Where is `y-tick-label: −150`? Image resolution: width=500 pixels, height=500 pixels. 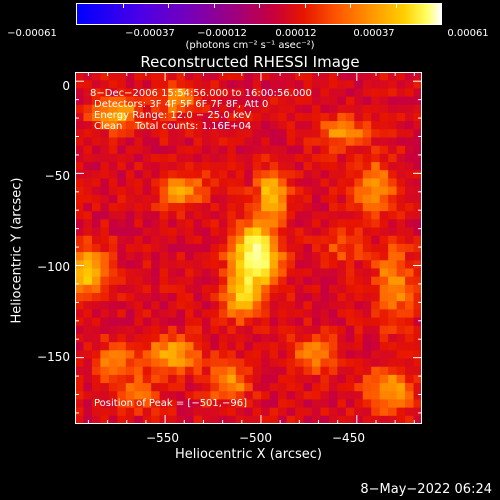
y-tick-label: −150 is located at coordinates (53, 357).